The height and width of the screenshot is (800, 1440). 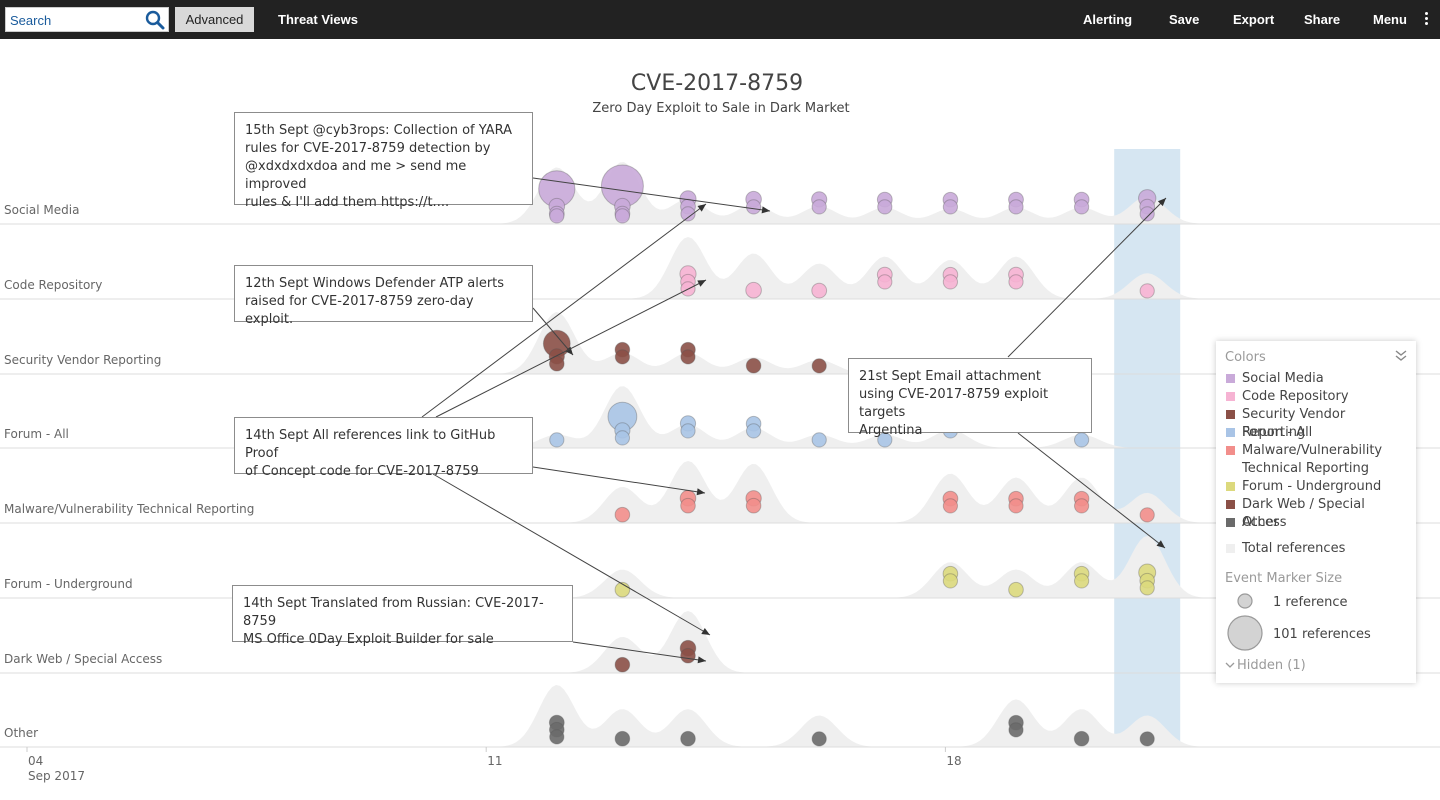 I want to click on search-box, so click(x=87, y=19).